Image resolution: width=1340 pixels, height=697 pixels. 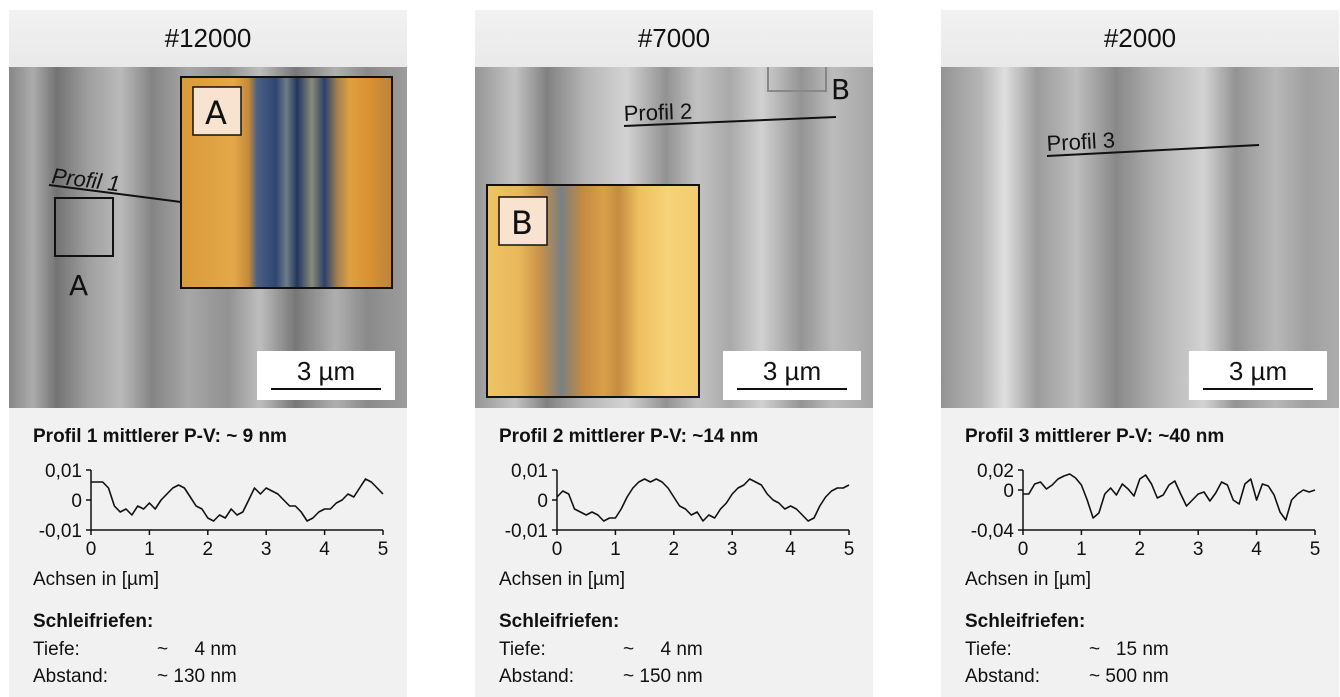 I want to click on inset-label: A, so click(x=216, y=113).